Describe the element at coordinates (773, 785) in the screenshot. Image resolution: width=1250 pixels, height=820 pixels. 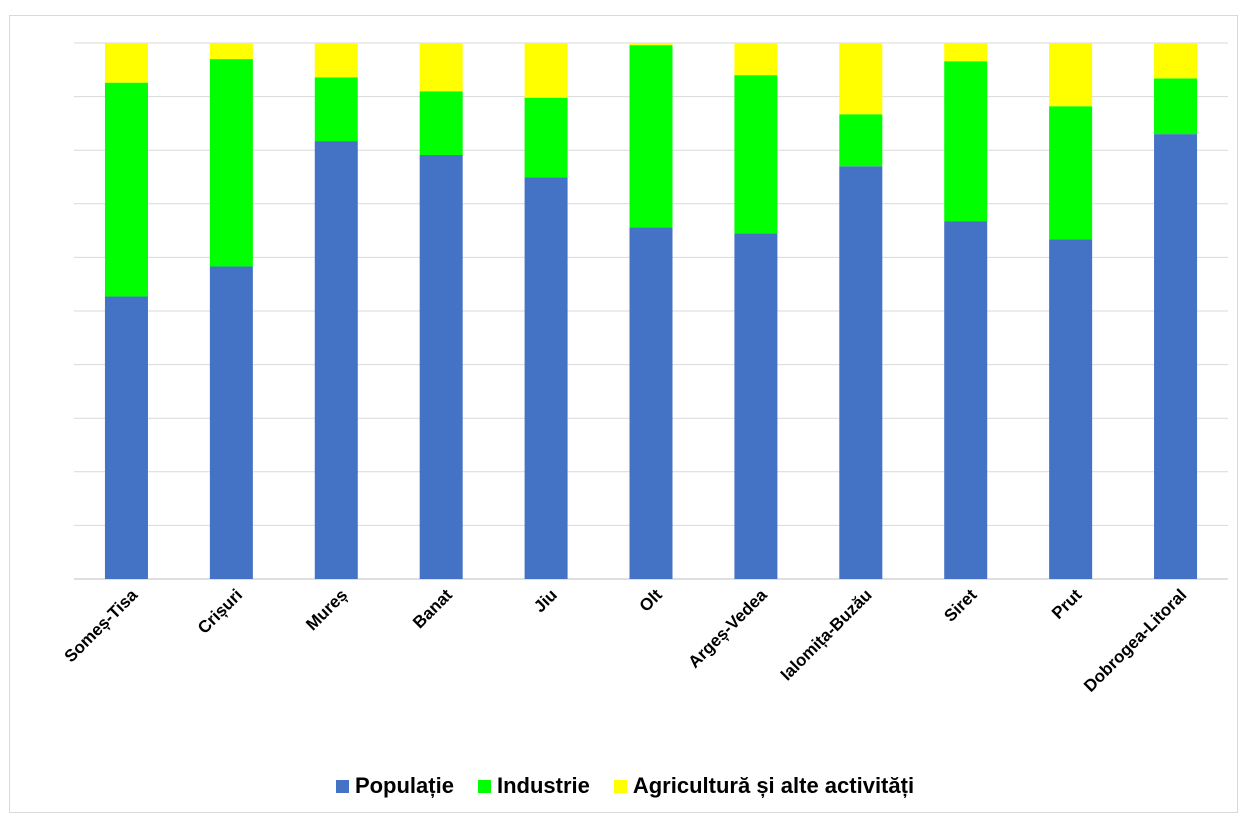
I see `legend-label-agricultura: Agricultură și alte activități` at that location.